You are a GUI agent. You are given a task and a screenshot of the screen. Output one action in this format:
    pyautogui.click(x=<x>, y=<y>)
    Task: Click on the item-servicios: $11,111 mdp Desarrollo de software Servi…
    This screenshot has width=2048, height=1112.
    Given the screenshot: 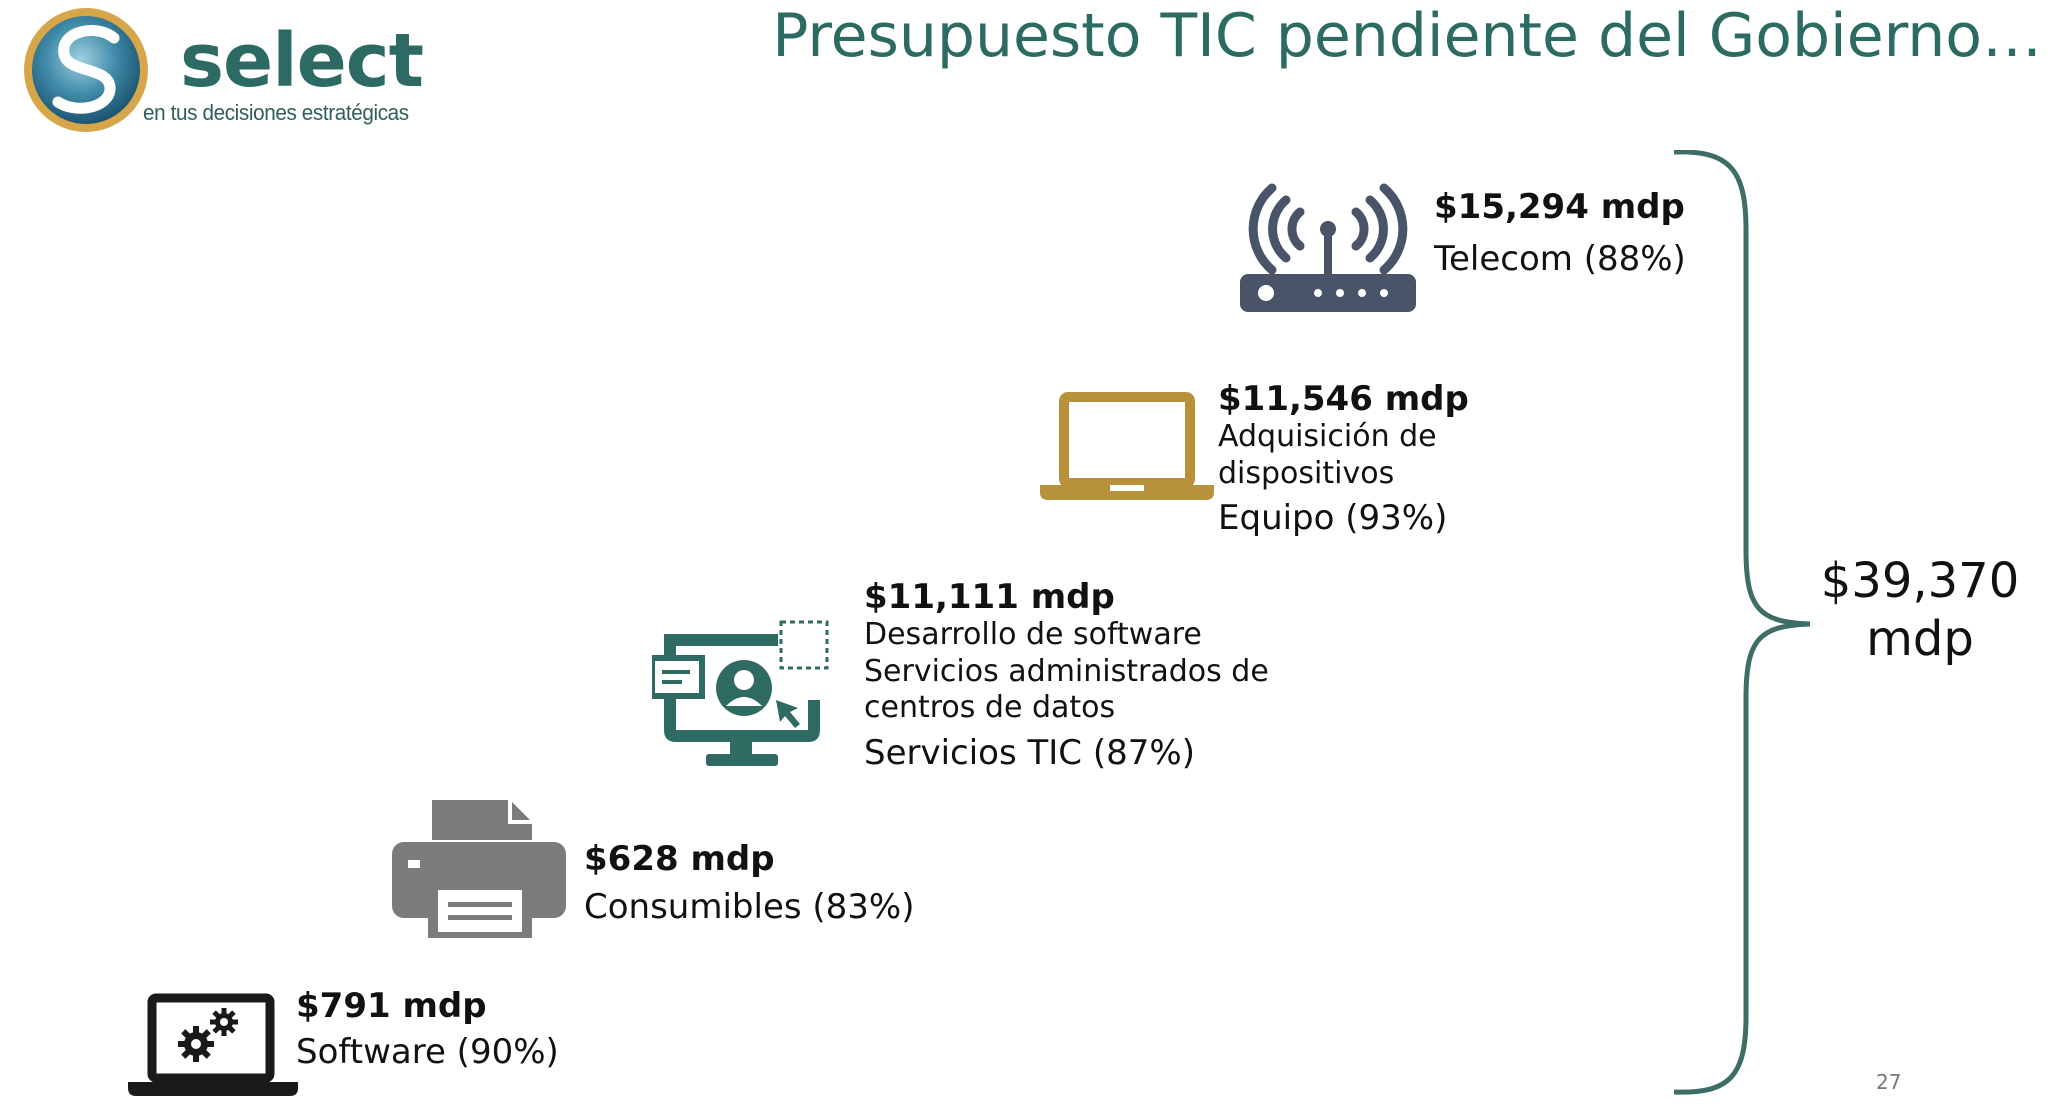 What is the action you would take?
    pyautogui.click(x=1066, y=675)
    